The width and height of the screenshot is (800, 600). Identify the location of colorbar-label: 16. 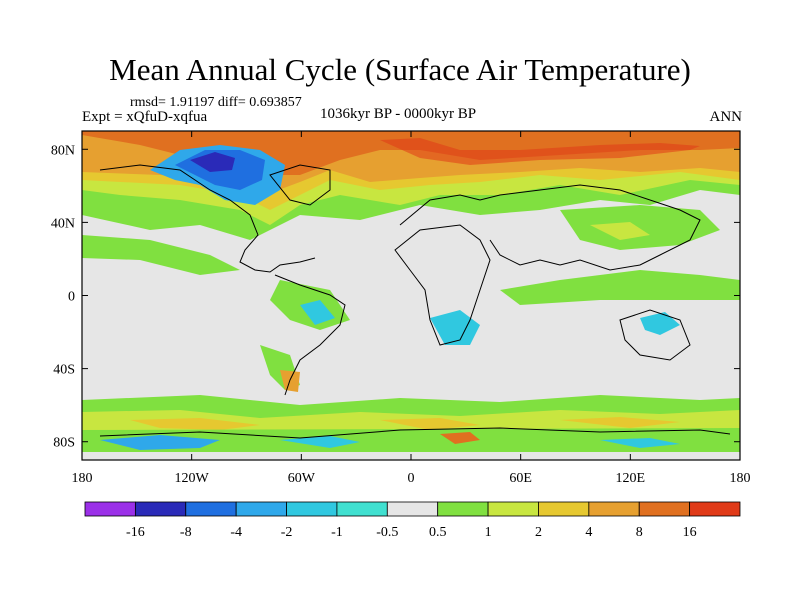
(690, 532).